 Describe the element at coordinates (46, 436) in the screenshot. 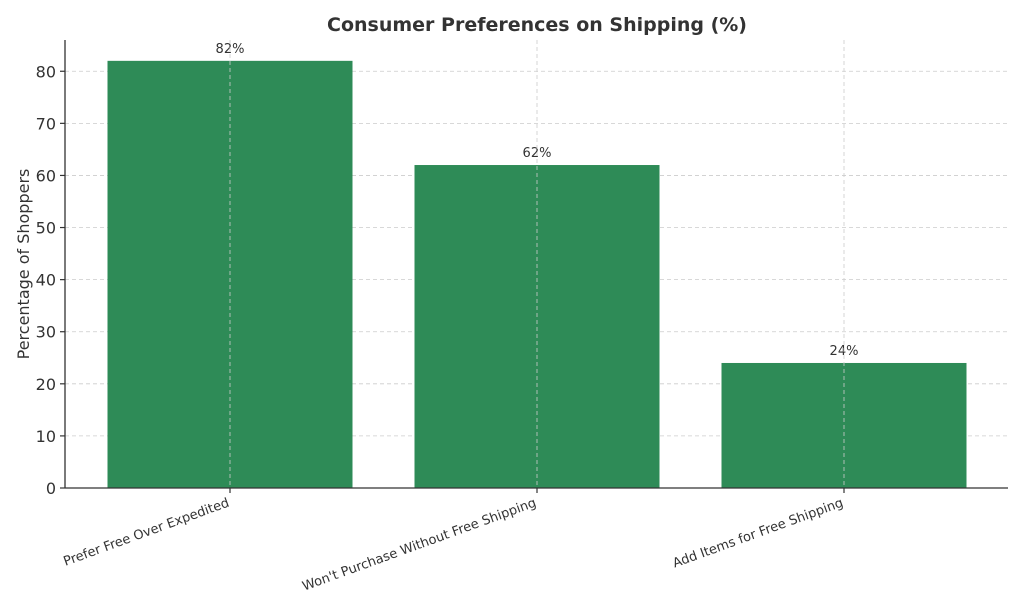

I see `y-tick-label: 10` at that location.